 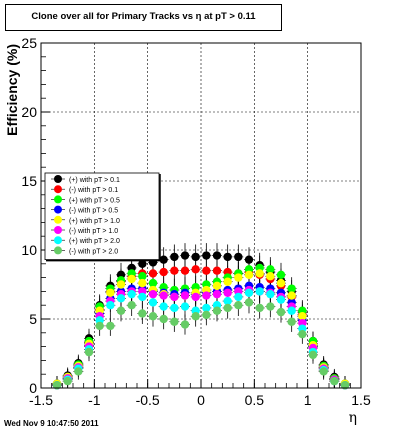 What do you see at coordinates (33, 319) in the screenshot?
I see `y-tick-label: 5` at bounding box center [33, 319].